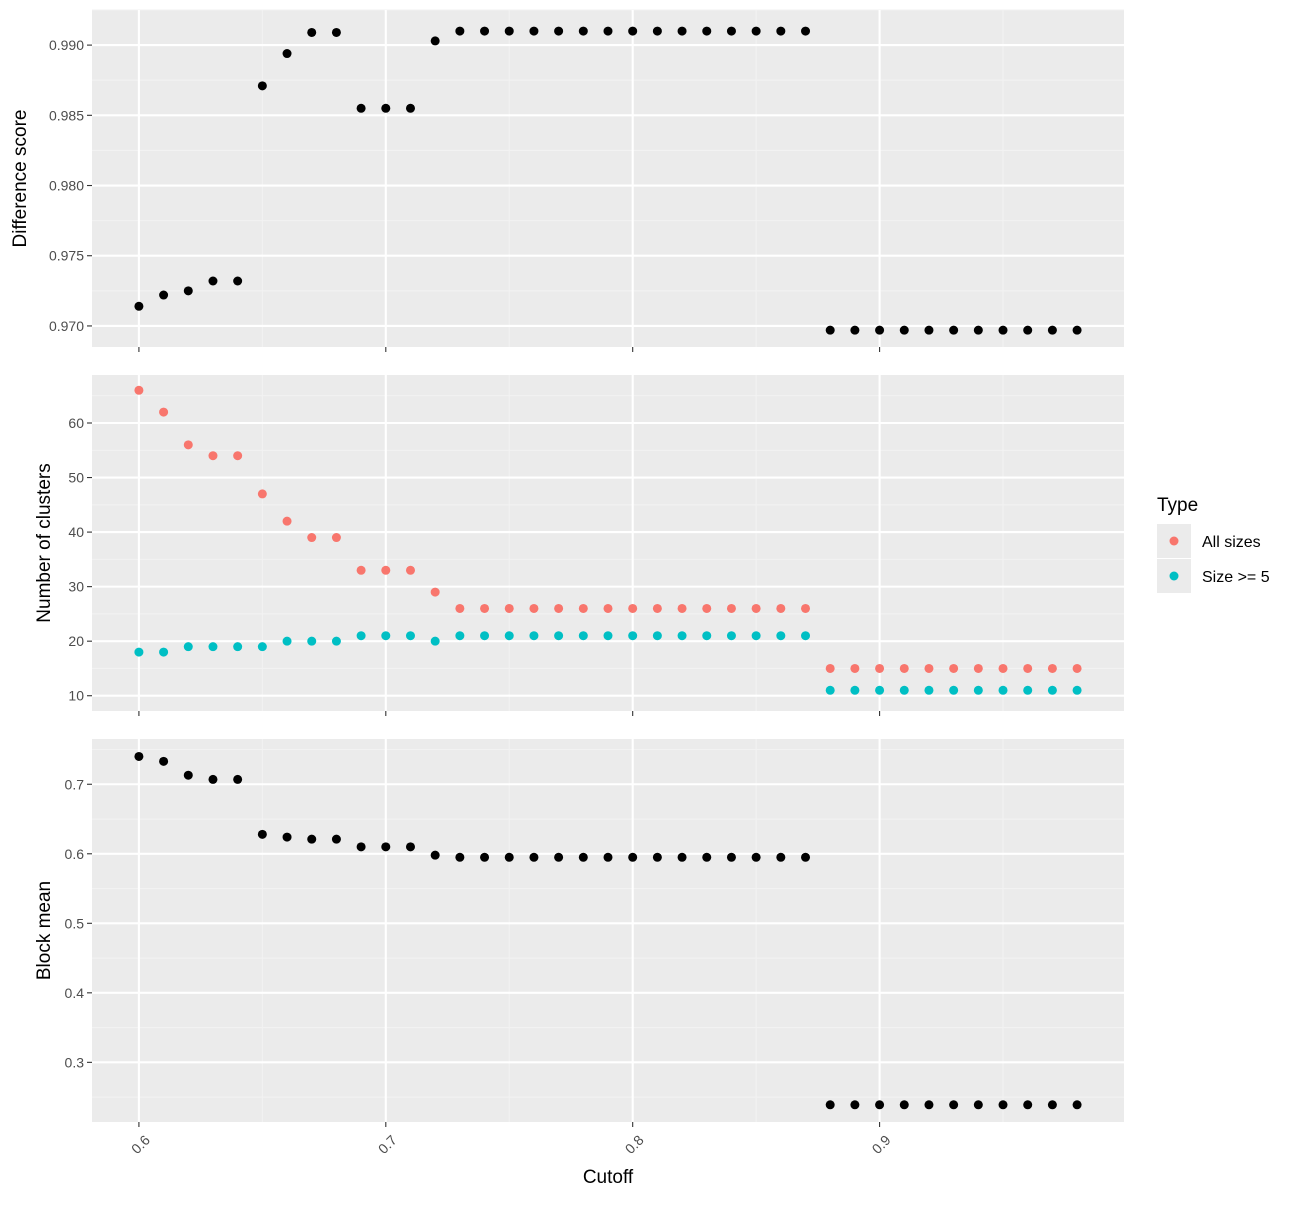  Describe the element at coordinates (66, 45) in the screenshot. I see `y-tick-label: 0.990` at that location.